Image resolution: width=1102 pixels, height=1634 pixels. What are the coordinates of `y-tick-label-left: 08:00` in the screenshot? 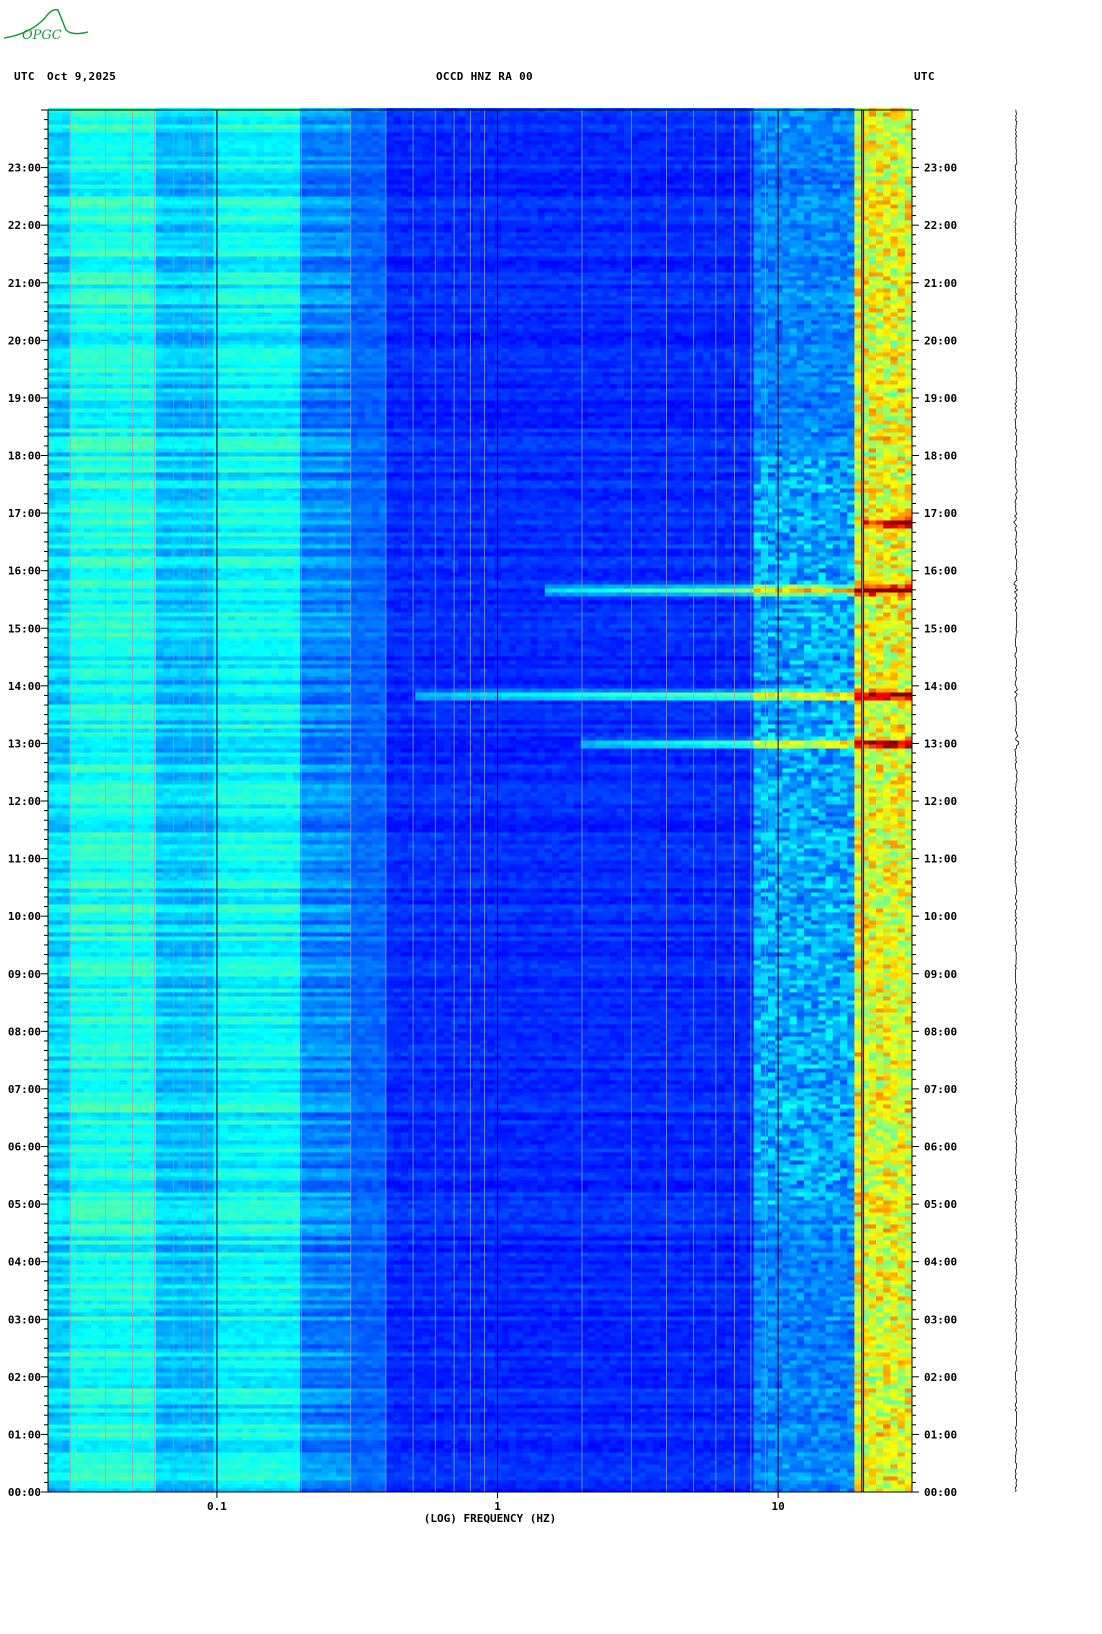 It's located at (24, 1031).